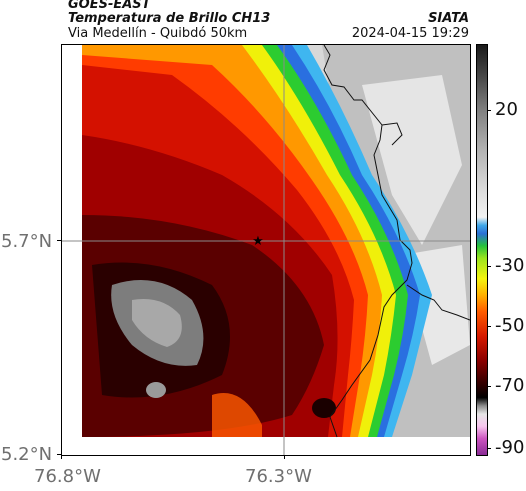 This screenshot has height=491, width=526. I want to click on lon-tick-label: 76.3°W, so click(278, 476).